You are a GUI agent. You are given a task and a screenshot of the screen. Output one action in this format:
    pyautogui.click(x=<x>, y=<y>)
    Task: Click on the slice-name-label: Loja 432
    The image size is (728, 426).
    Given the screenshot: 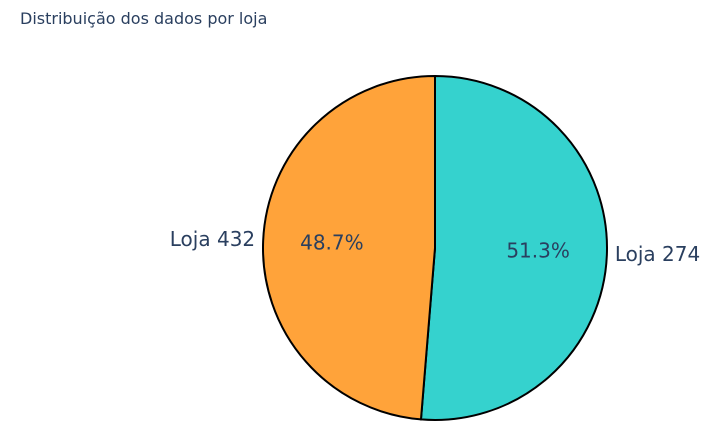 What is the action you would take?
    pyautogui.click(x=212, y=239)
    